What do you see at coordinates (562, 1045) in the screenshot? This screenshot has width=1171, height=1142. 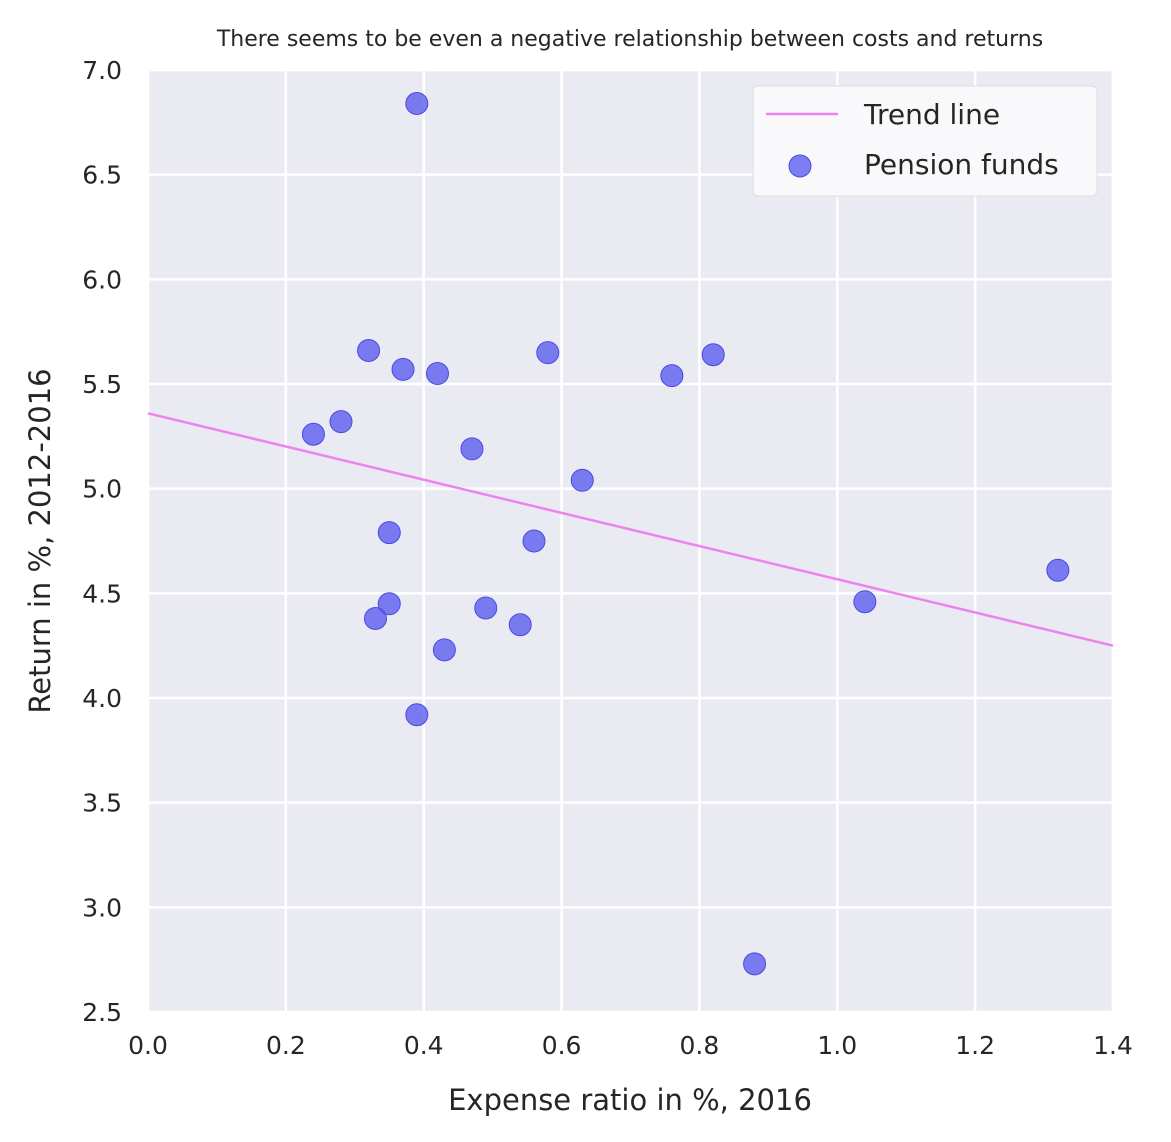 I see `x-tick-label: 0.6` at bounding box center [562, 1045].